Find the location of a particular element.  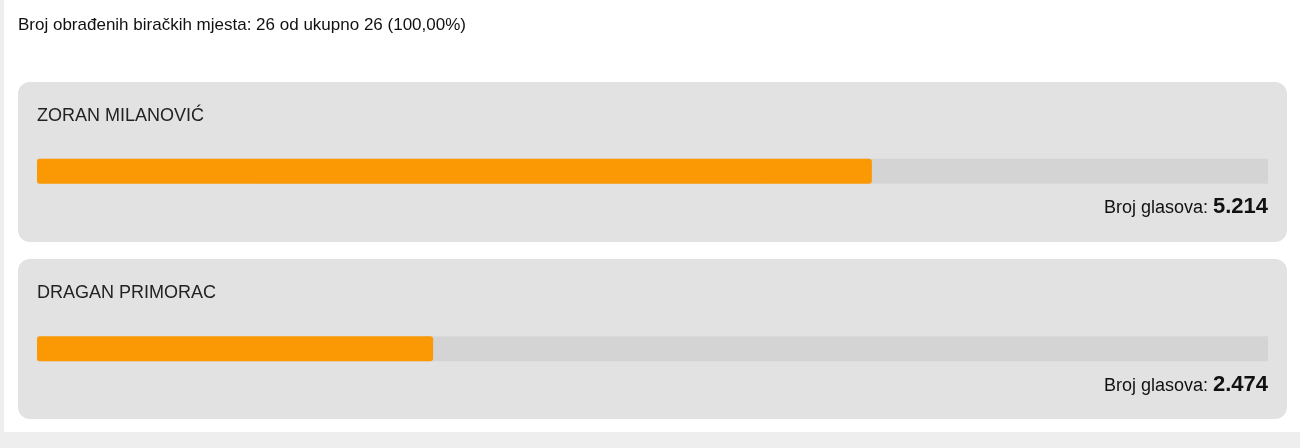

data-label: Broj glasova: 5.214 is located at coordinates (1186, 206).